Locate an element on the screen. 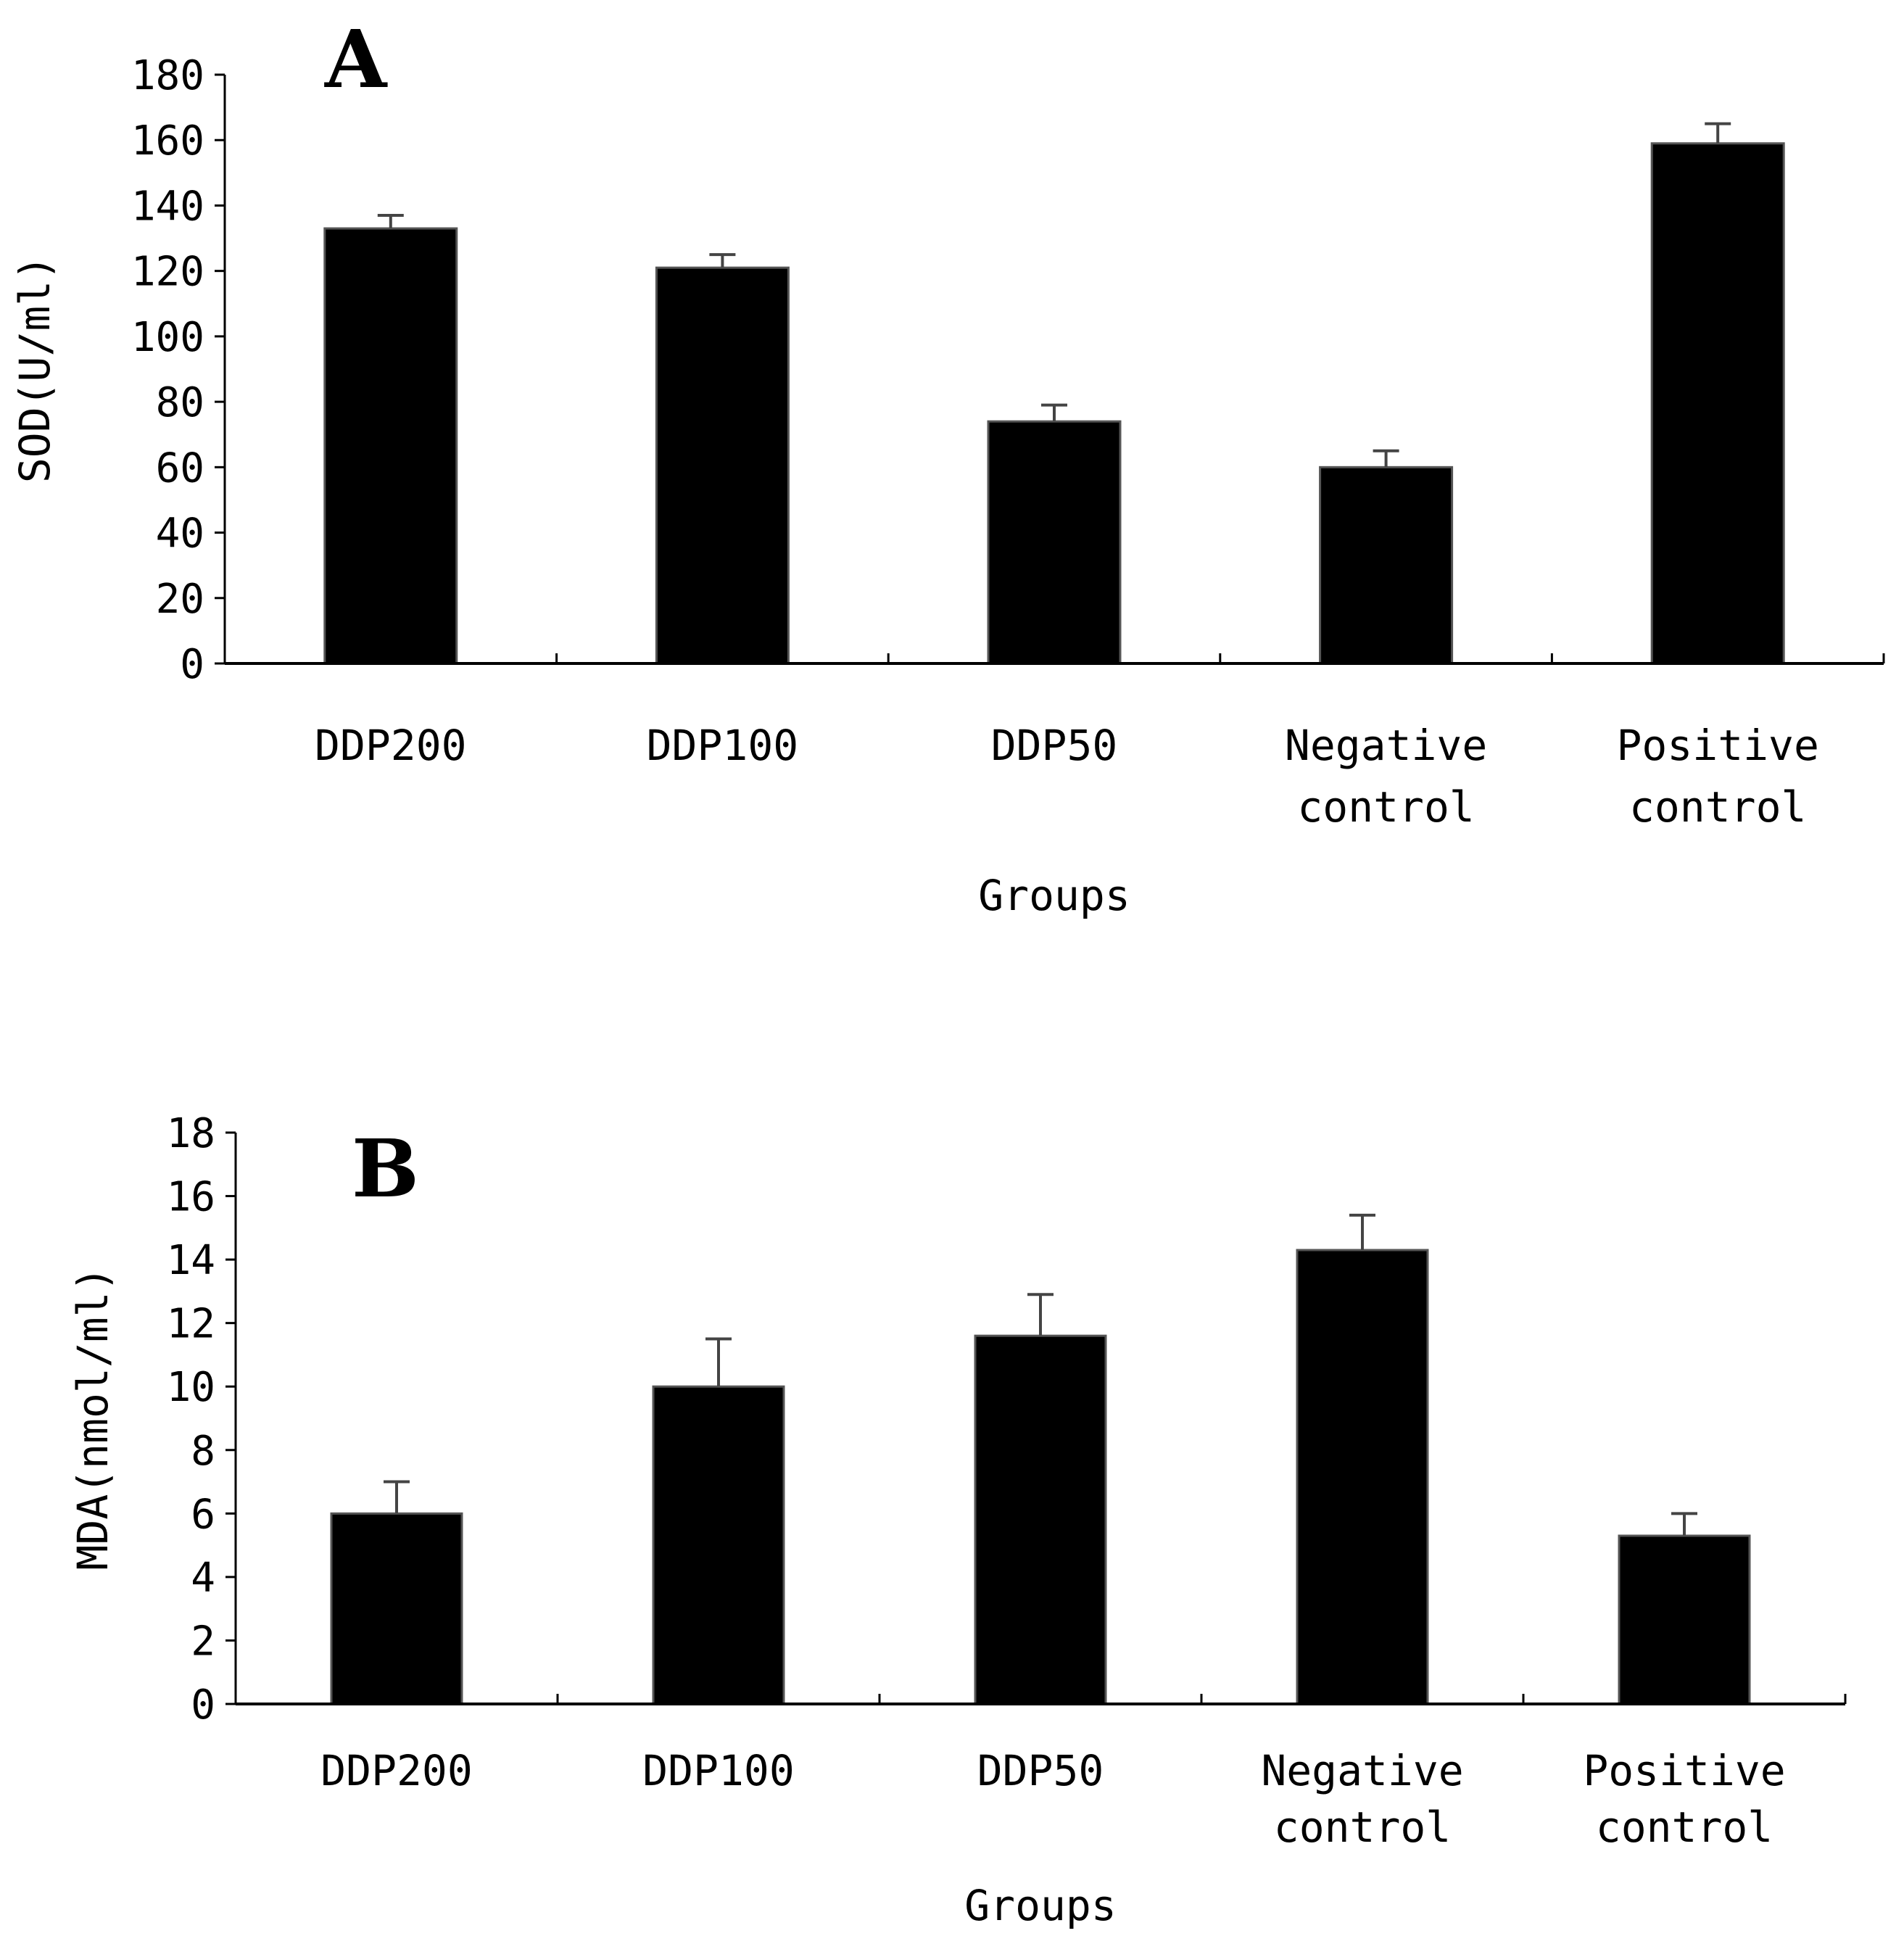 This screenshot has width=1904, height=1936. y-tick-label: 14 is located at coordinates (191, 1260).